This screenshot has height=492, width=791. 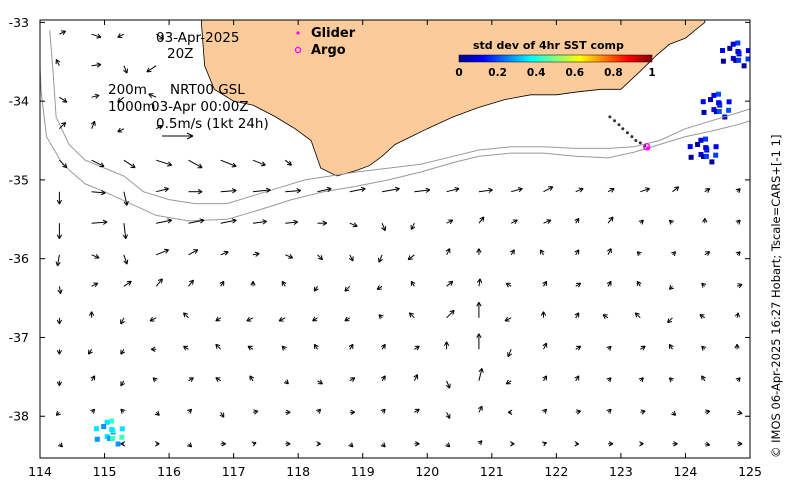 I want to click on date-label: 03-Apr-2025, so click(x=197, y=38).